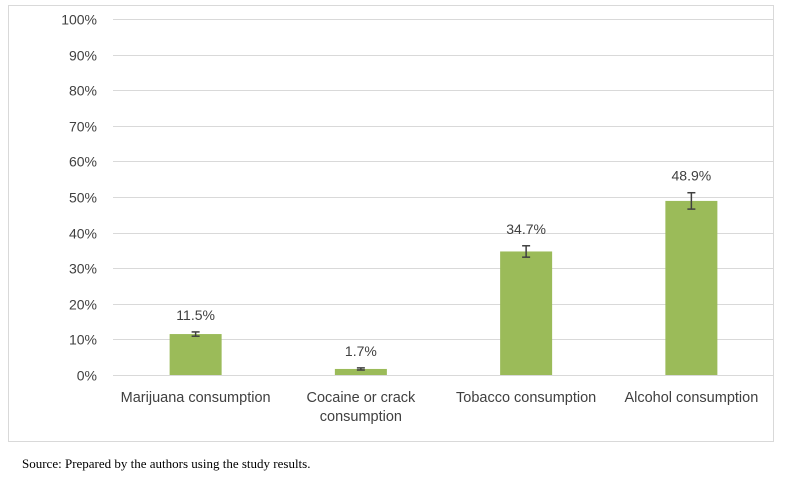  Describe the element at coordinates (83, 91) in the screenshot. I see `y-tick-label: 80%` at that location.